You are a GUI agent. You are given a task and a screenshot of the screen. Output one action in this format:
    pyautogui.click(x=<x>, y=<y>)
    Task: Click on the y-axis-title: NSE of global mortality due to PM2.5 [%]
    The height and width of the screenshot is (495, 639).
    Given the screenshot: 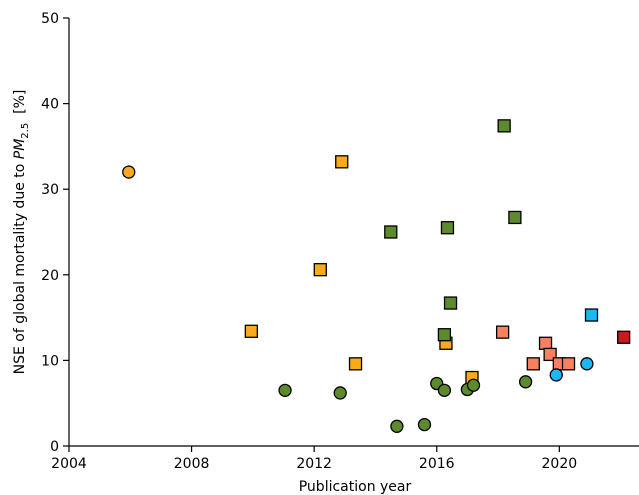 What is the action you would take?
    pyautogui.click(x=21, y=232)
    